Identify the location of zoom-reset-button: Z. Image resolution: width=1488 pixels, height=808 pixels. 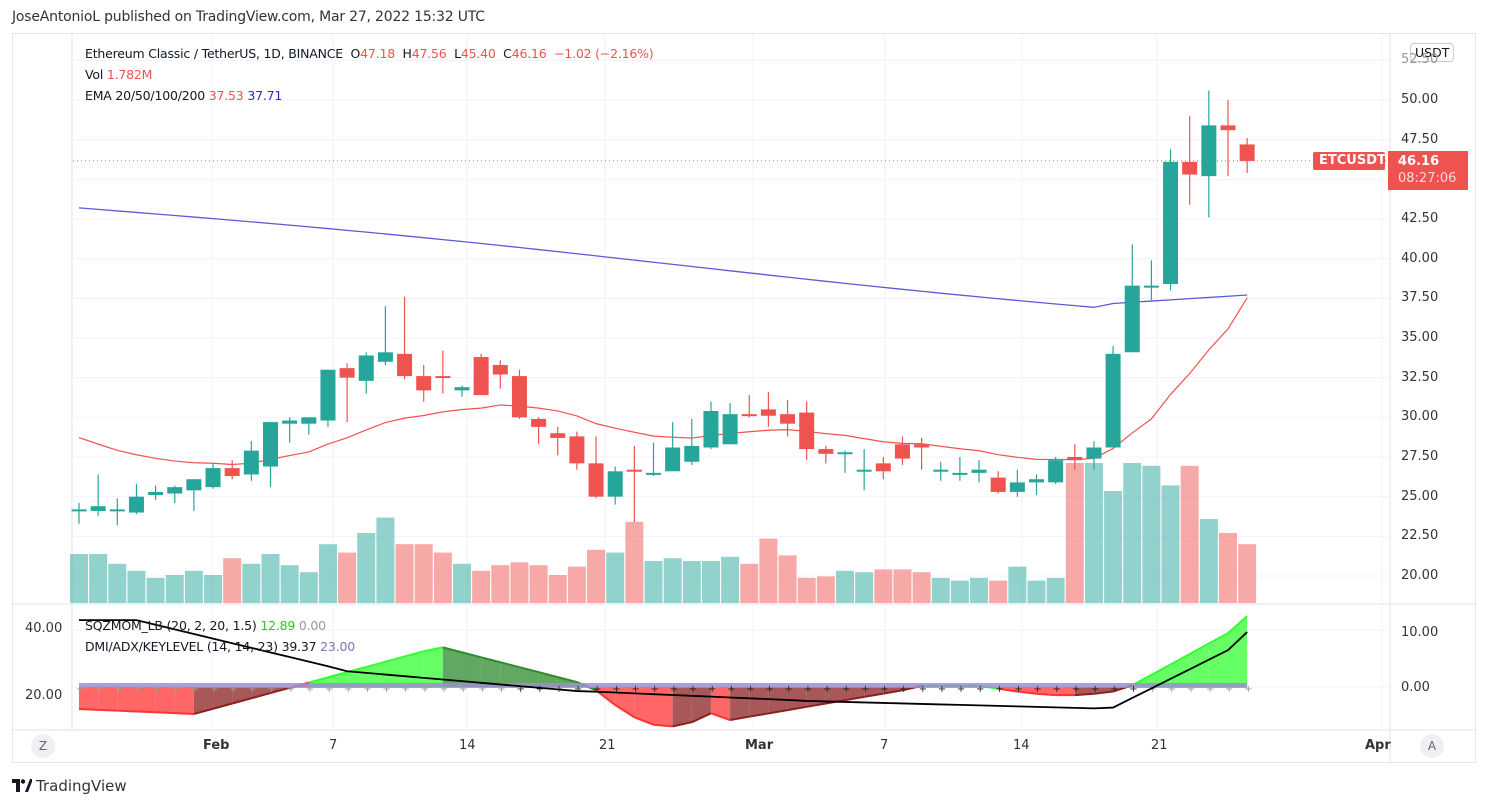
(43, 746).